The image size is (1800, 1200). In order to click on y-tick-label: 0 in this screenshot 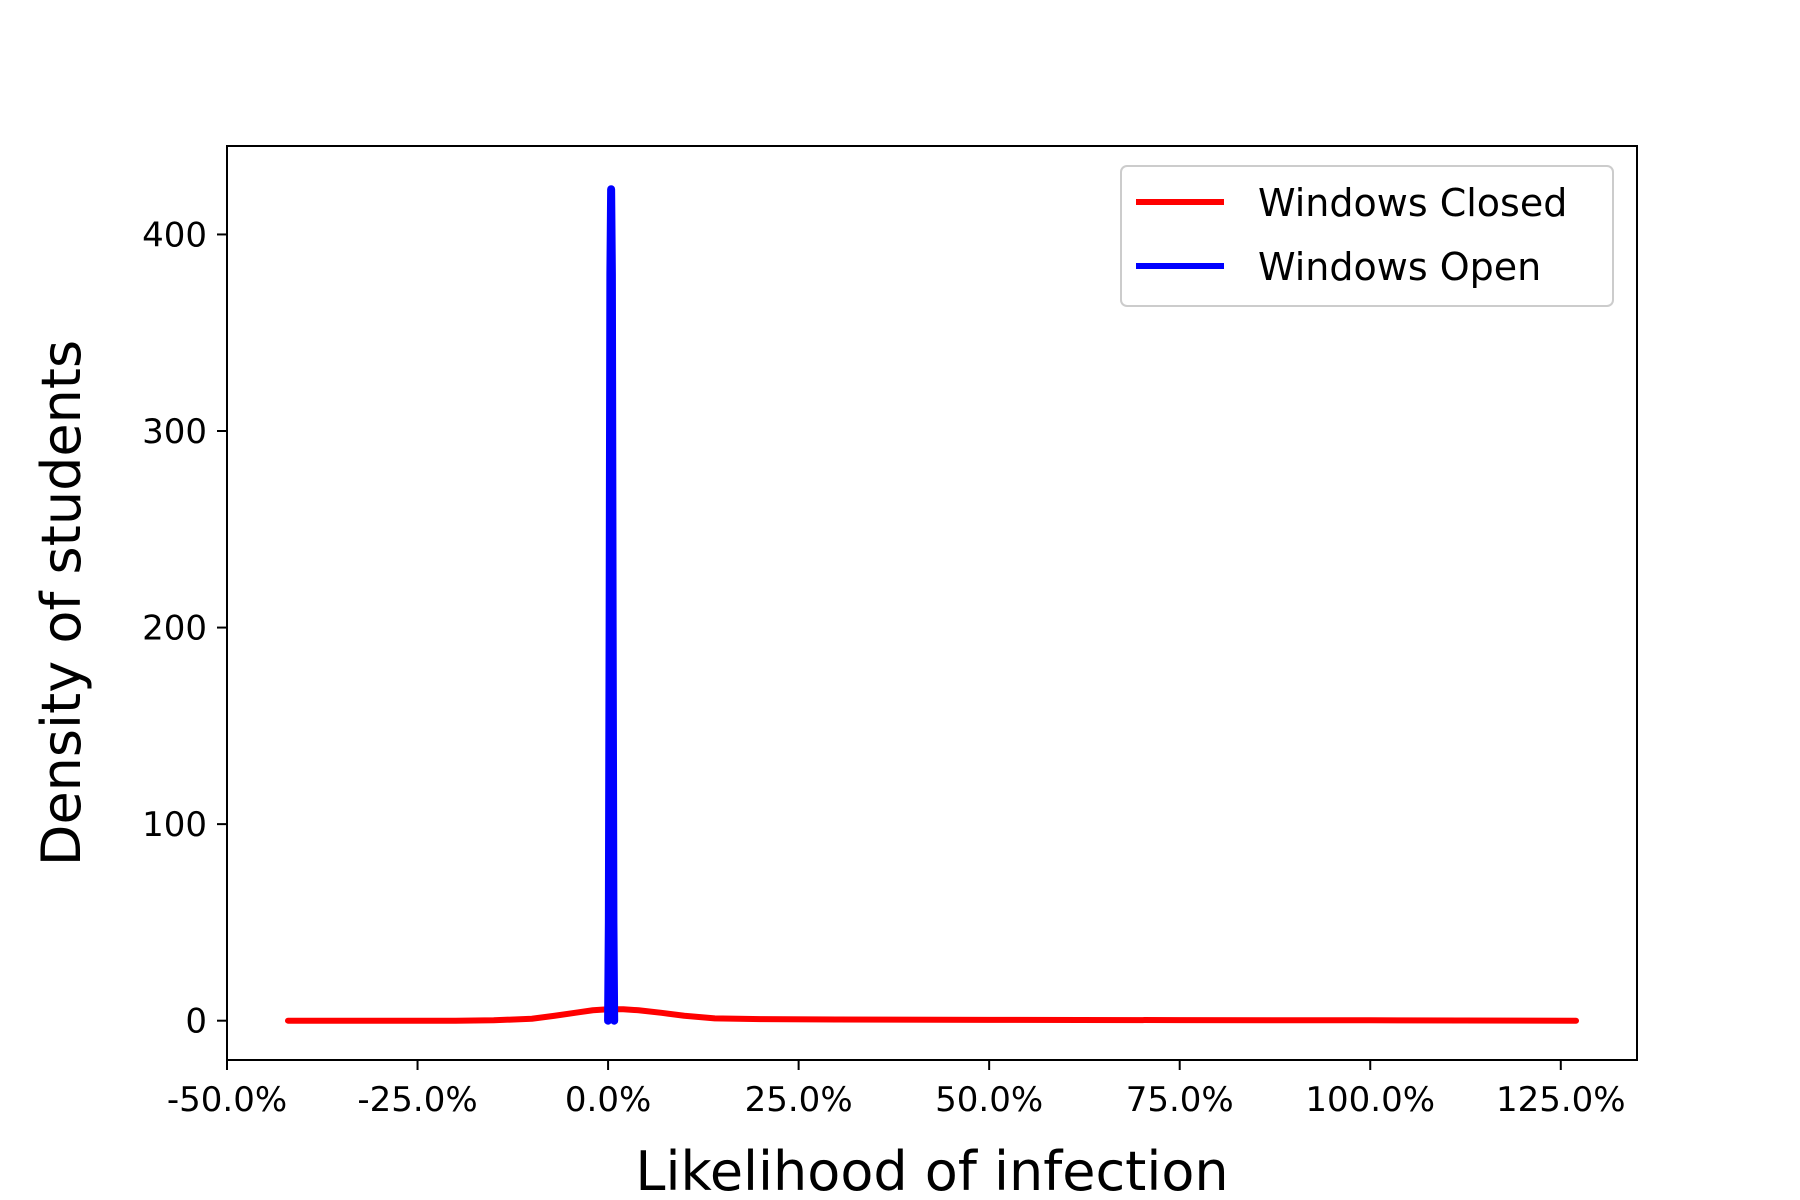, I will do `click(196, 1022)`.